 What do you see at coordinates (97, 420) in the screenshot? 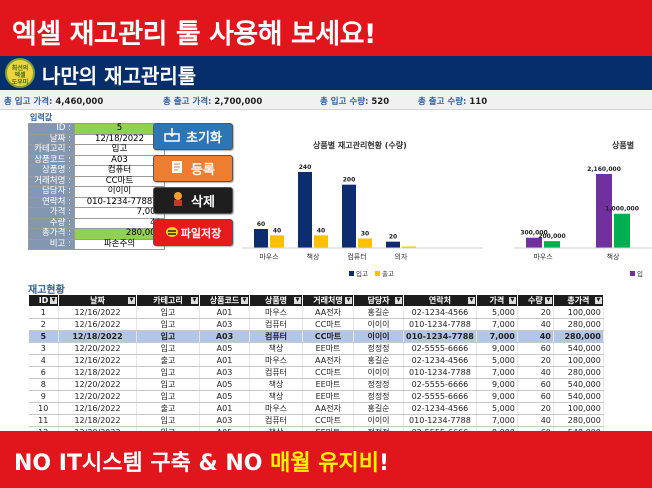
I see `table-cell: 12/18/2022` at bounding box center [97, 420].